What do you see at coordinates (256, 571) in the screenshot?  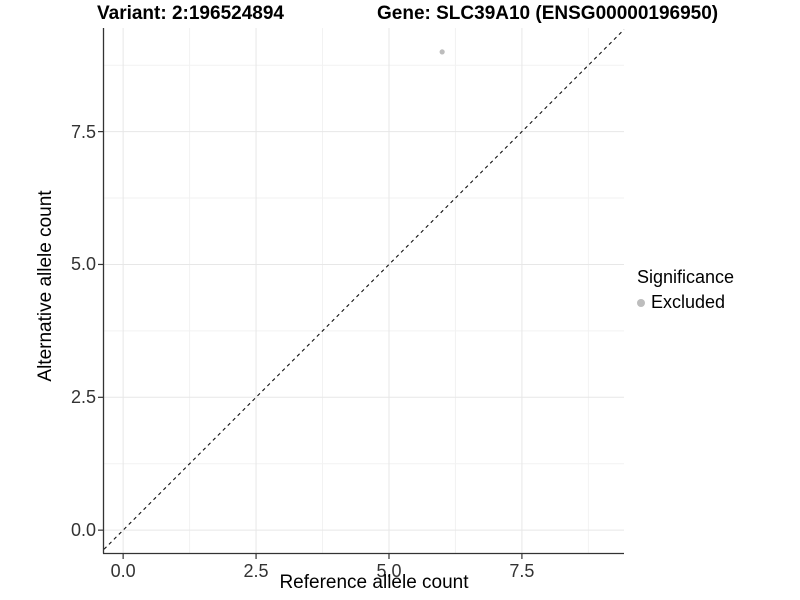 I see `x-tick-label: 2.5` at bounding box center [256, 571].